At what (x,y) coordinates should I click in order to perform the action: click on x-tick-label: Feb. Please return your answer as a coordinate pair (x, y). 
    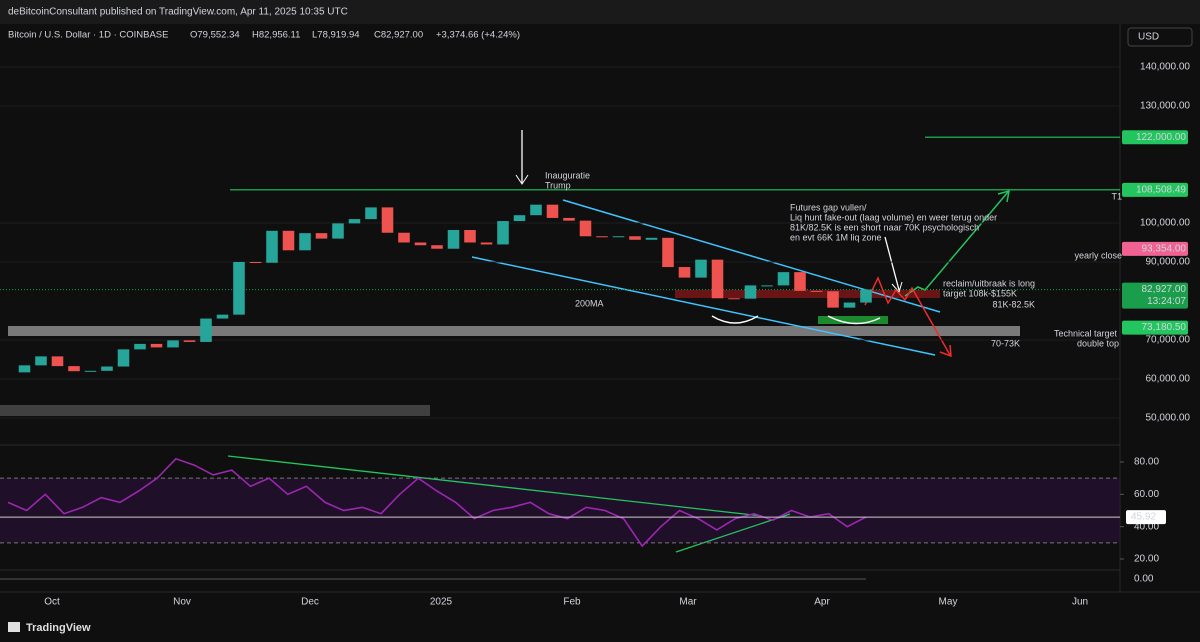
    Looking at the image, I should click on (572, 602).